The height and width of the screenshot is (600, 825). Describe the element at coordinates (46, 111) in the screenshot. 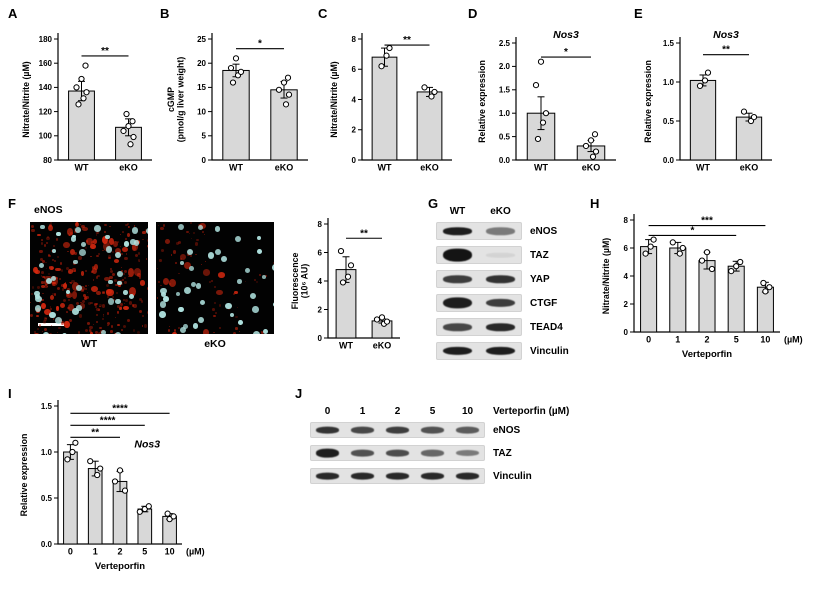

I see `svg-text: 120` at that location.